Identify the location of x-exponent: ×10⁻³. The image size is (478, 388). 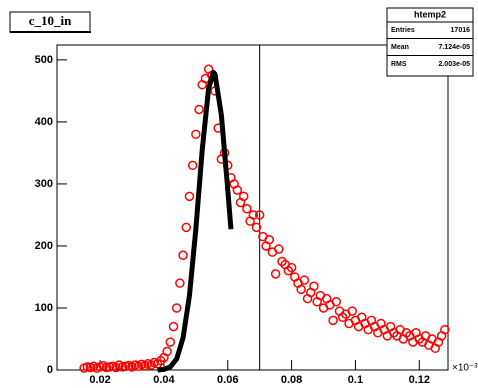
(465, 368).